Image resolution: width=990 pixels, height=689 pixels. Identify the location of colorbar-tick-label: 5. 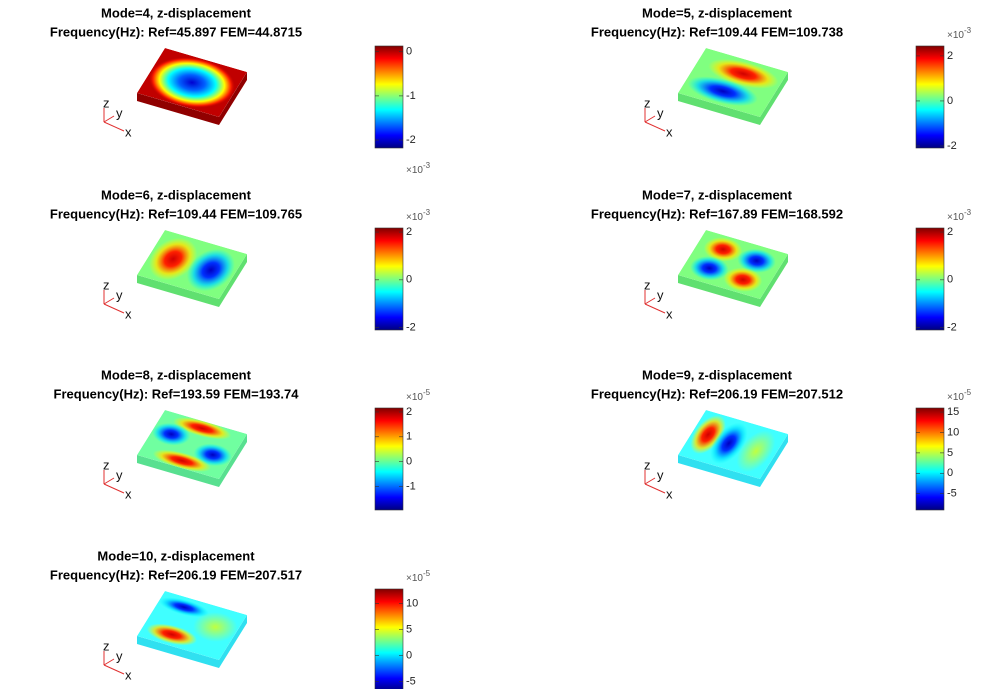
(409, 629).